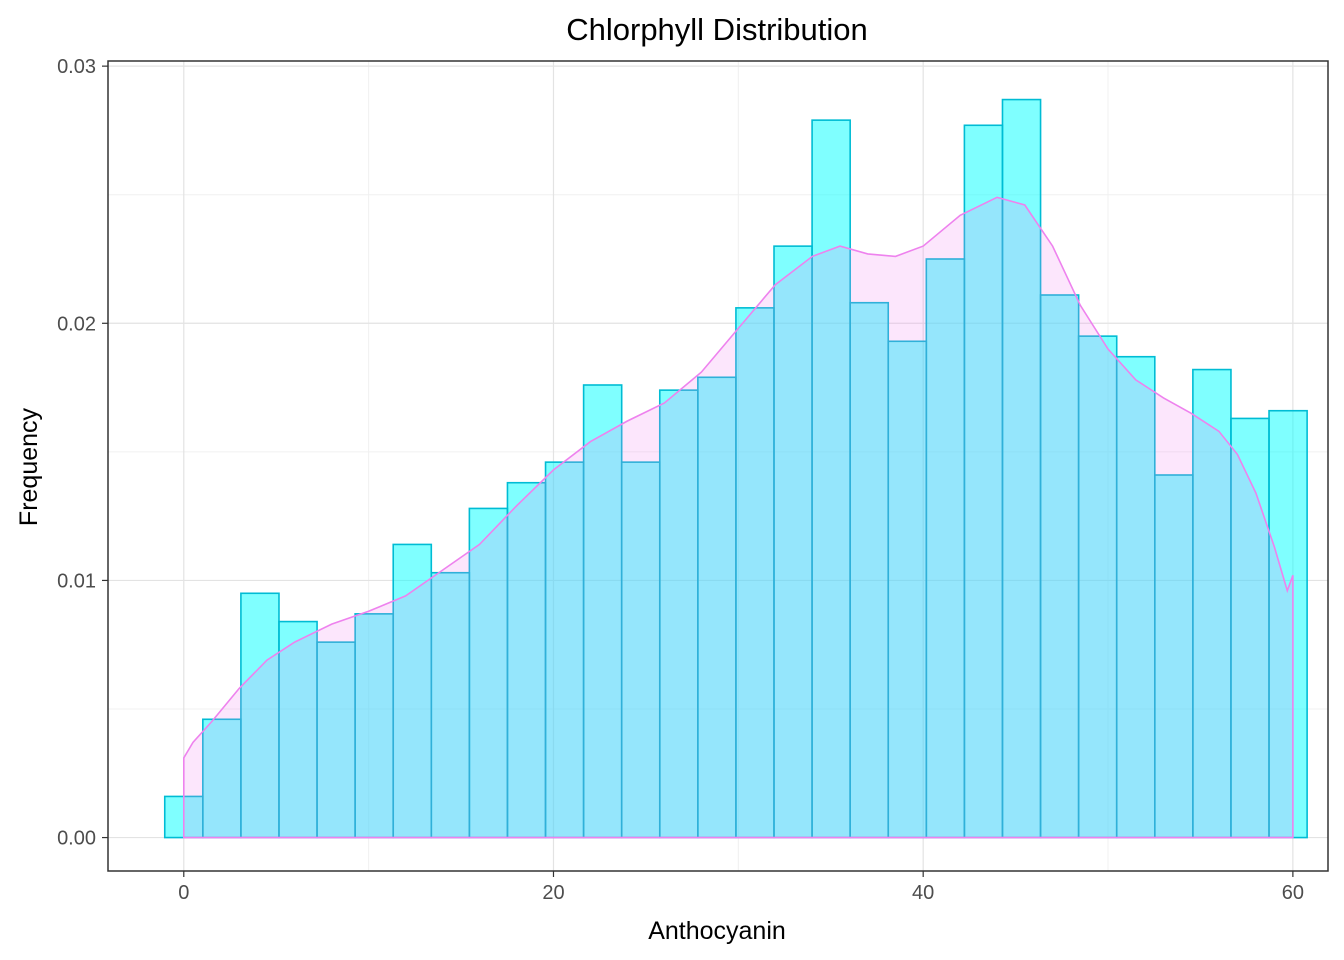  Describe the element at coordinates (76, 324) in the screenshot. I see `y-tick-label: 0.02` at that location.